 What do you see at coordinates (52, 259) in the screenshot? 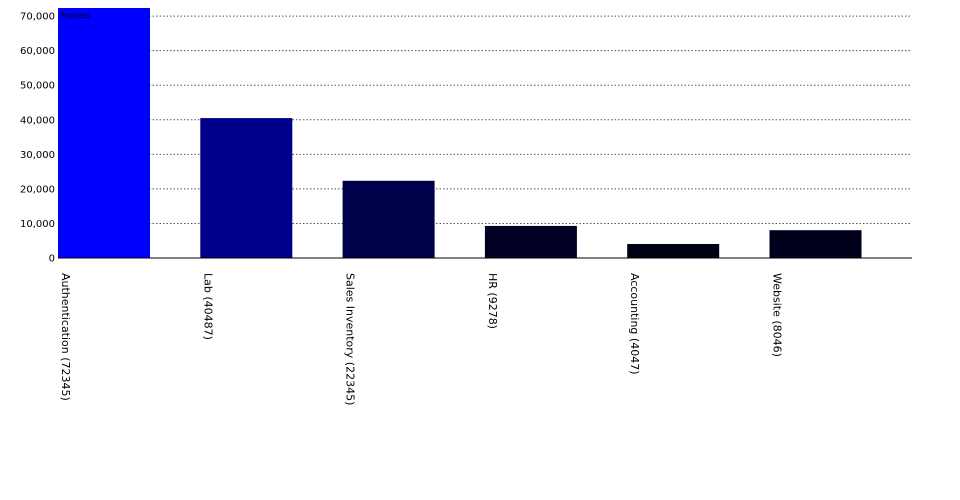
I see `y-tick-label: 0` at bounding box center [52, 259].